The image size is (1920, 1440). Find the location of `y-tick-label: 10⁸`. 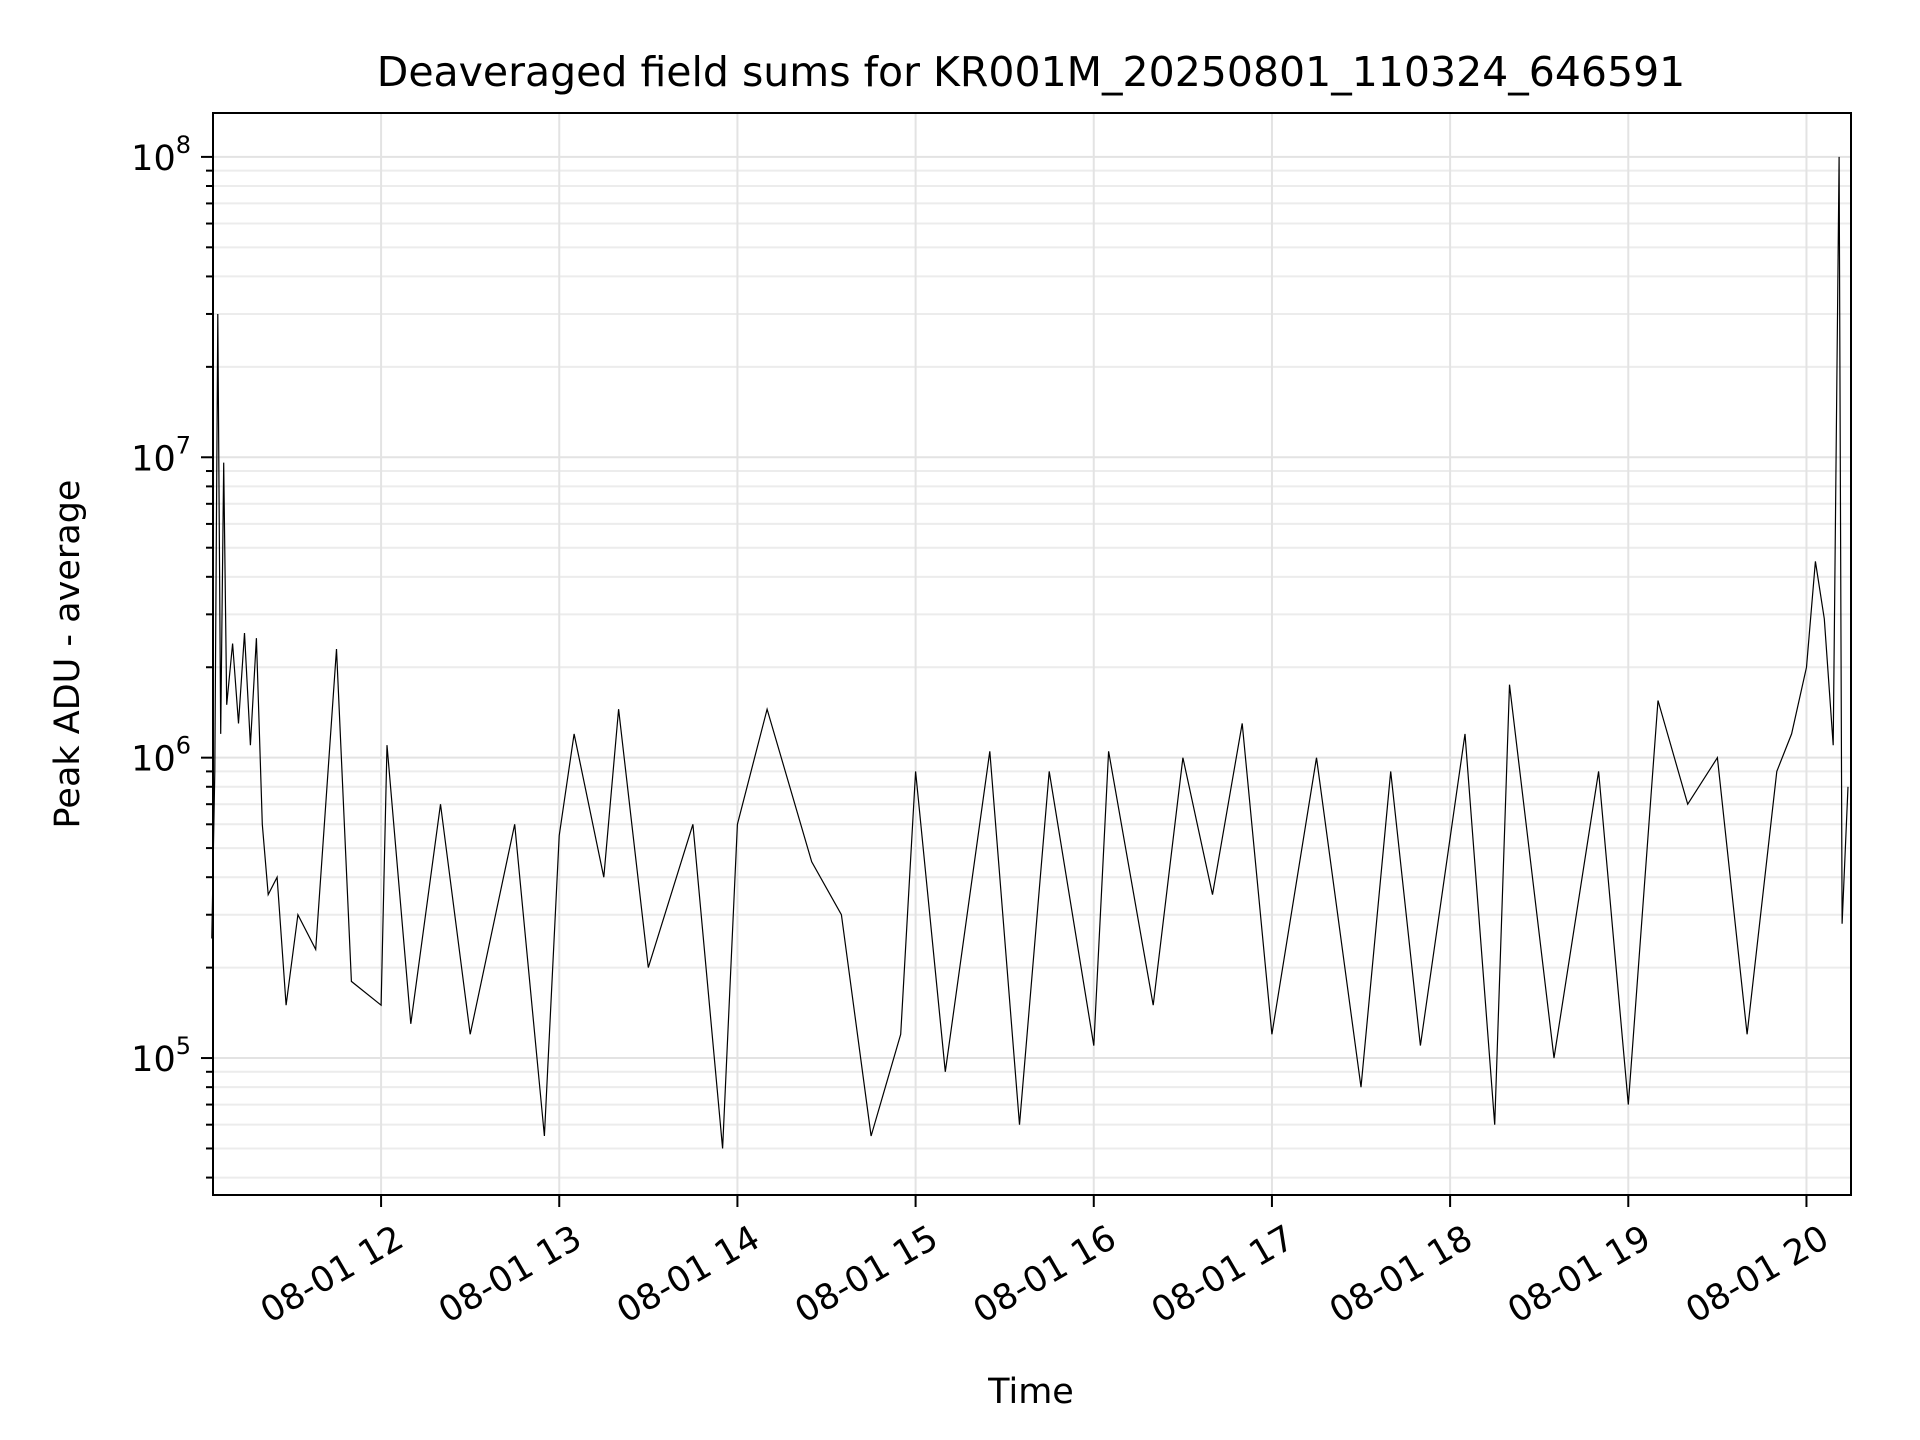

y-tick-label: 10⁸ is located at coordinates (161, 155).